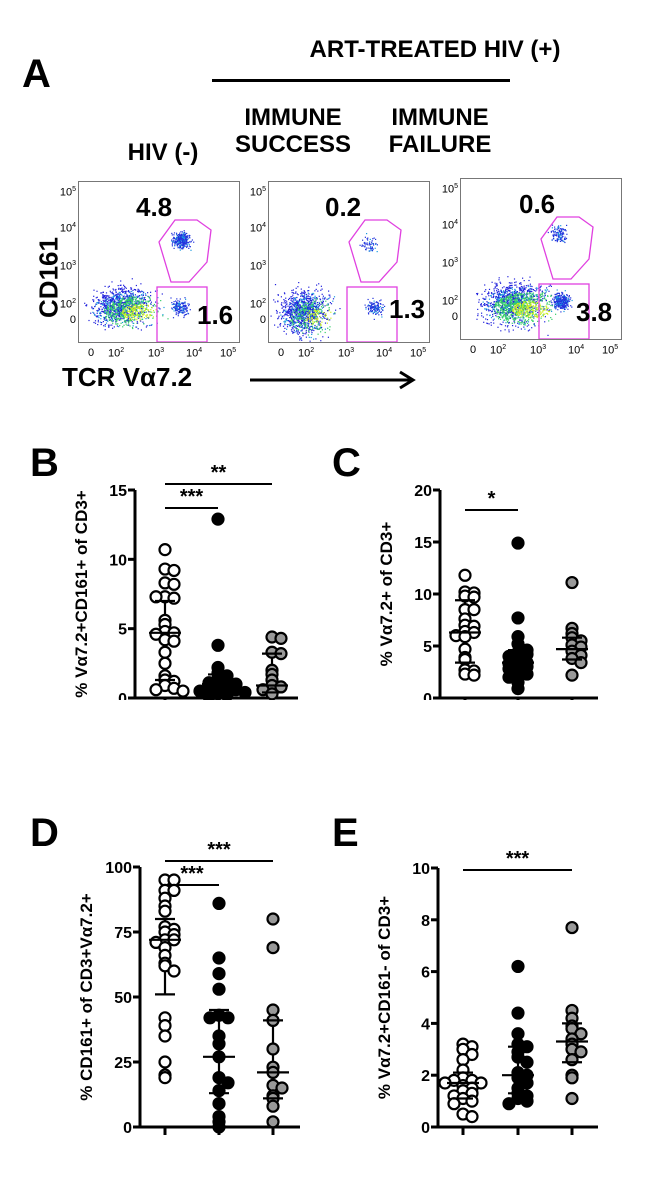  I want to click on y-tick-label: 10, so click(421, 869).